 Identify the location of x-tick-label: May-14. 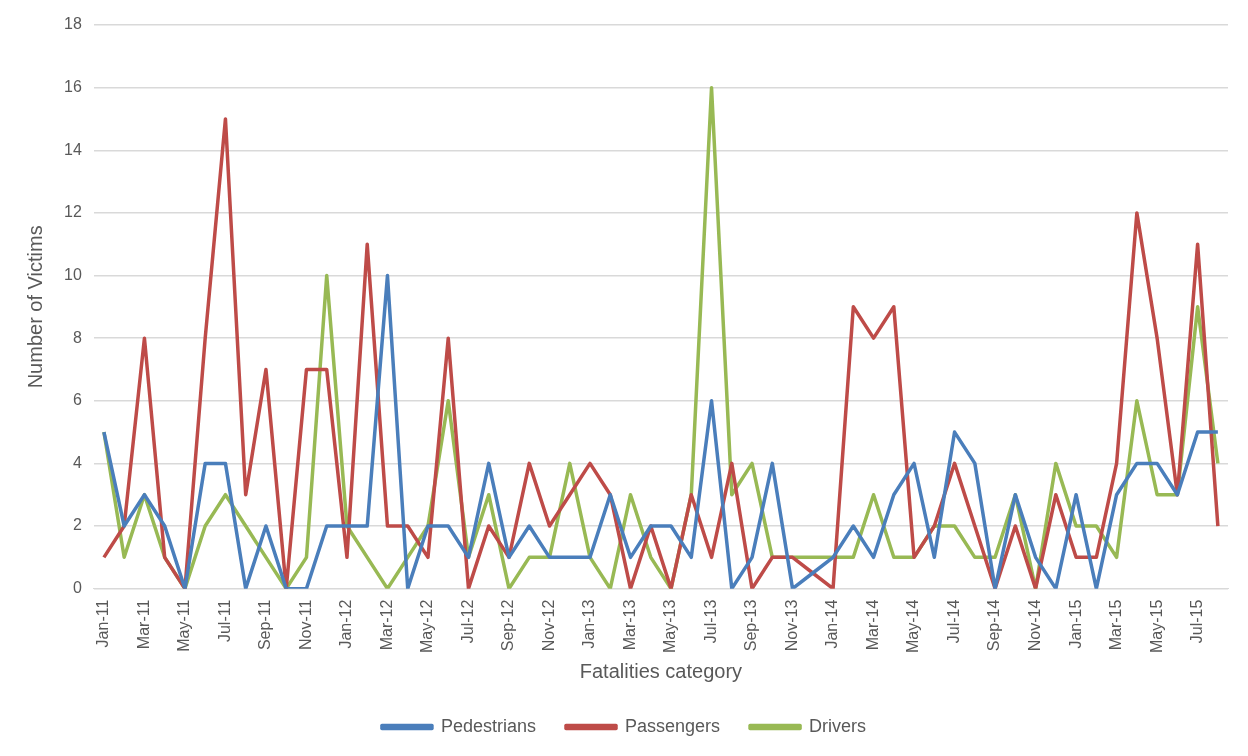
(913, 626).